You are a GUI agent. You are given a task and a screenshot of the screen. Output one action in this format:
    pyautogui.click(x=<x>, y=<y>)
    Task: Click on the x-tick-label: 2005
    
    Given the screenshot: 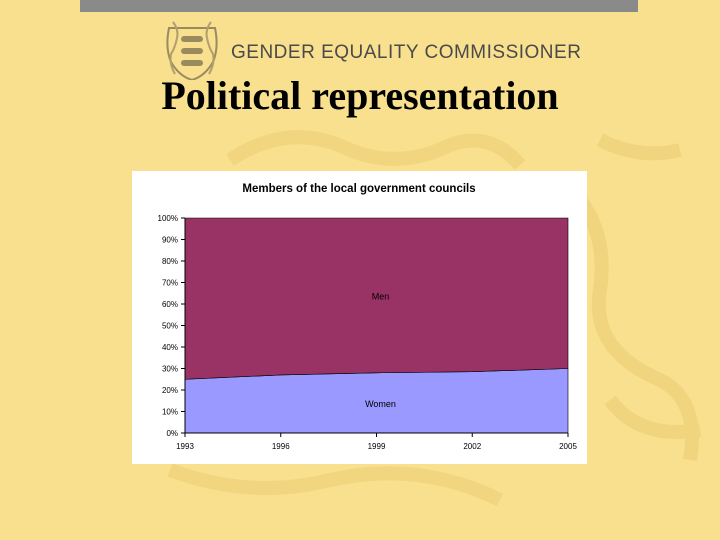 What is the action you would take?
    pyautogui.click(x=568, y=446)
    